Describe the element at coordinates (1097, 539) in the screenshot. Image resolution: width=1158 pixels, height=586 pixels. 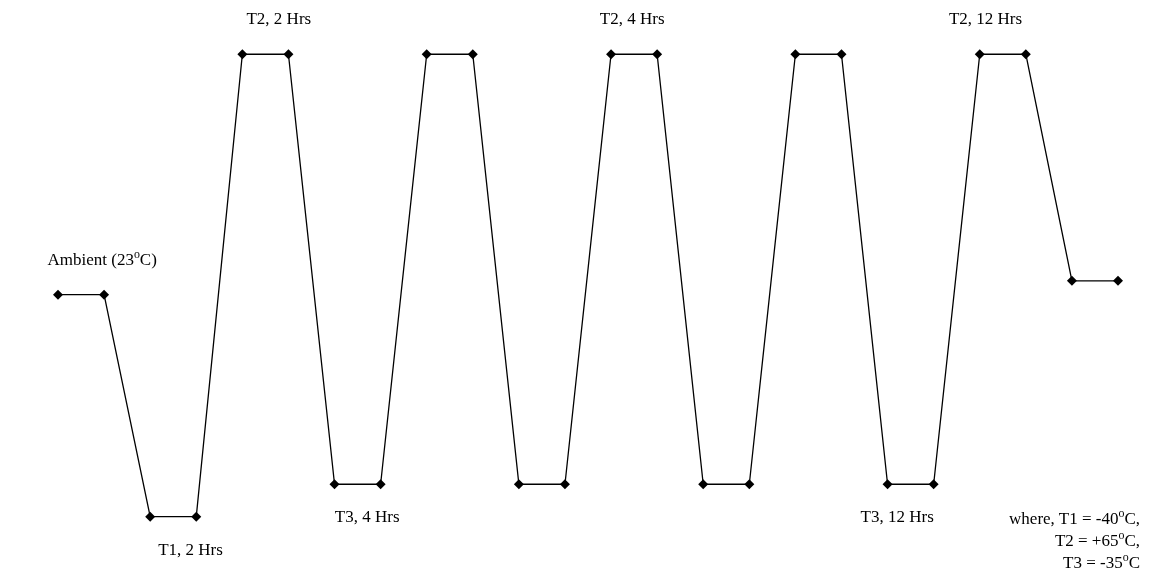
I see `text: T2 = +65$^{o}$C,` at that location.